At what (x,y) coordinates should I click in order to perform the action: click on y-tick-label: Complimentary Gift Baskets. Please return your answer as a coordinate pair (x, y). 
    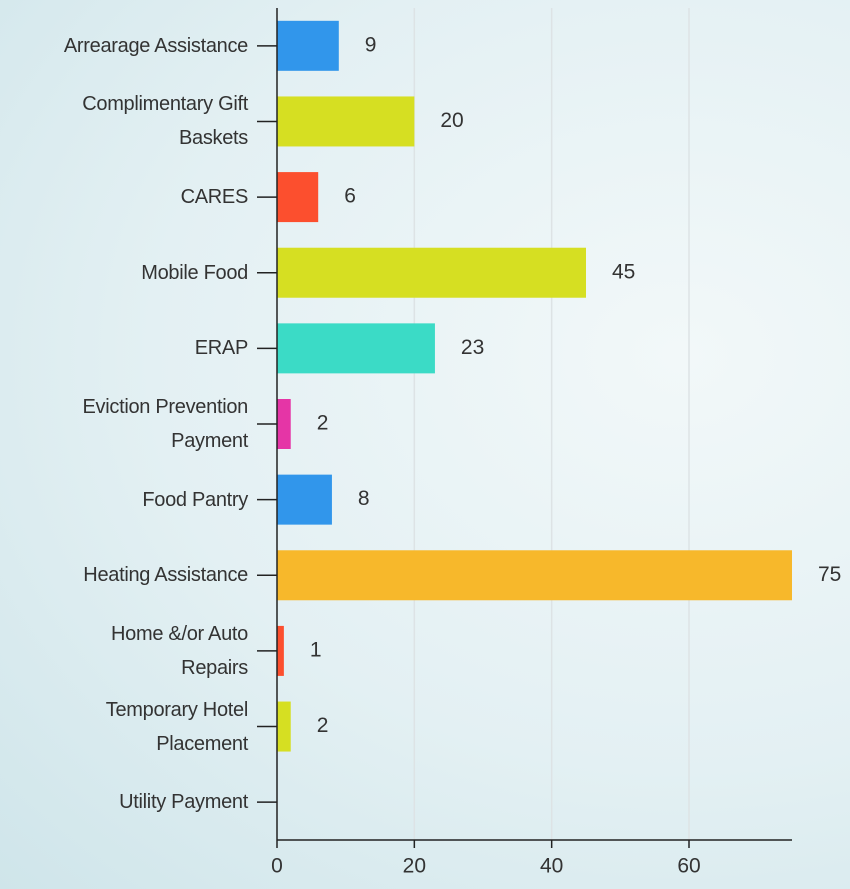
    Looking at the image, I should click on (165, 121).